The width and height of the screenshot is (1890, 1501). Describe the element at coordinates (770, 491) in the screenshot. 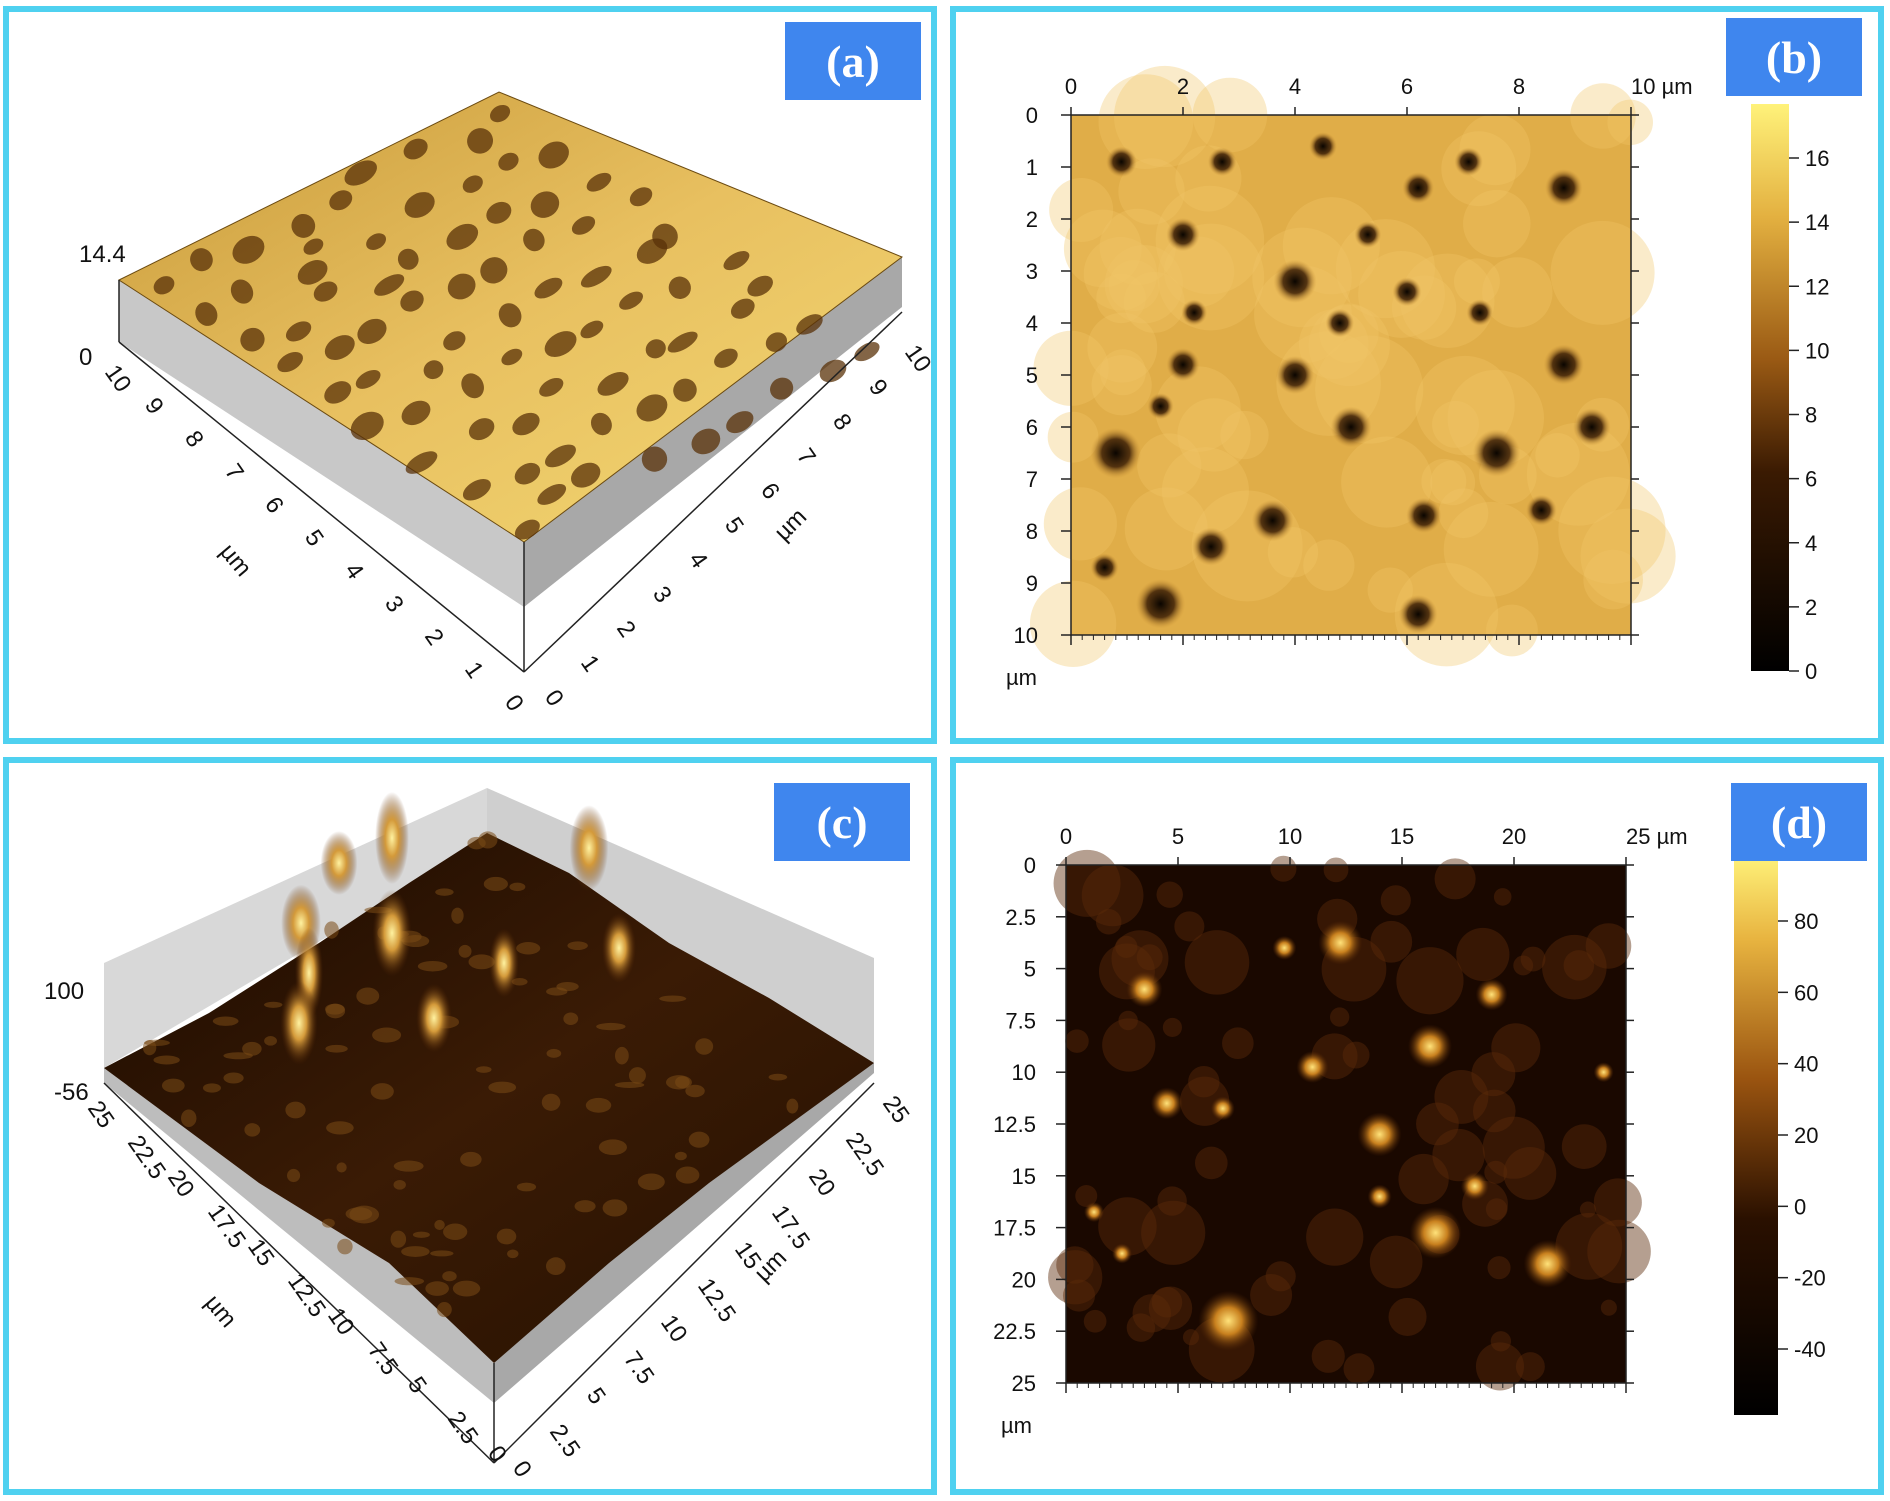

I see `right-axis-tick-label: 6` at that location.